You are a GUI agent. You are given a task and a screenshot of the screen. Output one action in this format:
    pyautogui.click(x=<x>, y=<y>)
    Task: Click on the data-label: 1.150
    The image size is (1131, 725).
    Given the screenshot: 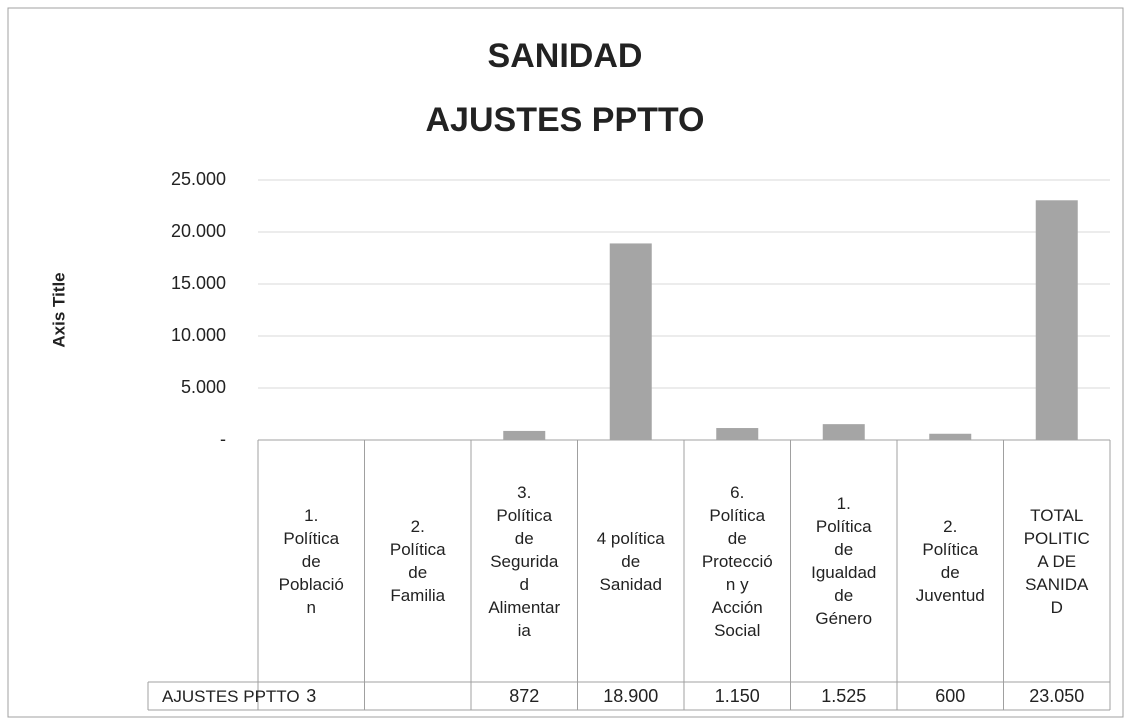 What is the action you would take?
    pyautogui.click(x=737, y=695)
    